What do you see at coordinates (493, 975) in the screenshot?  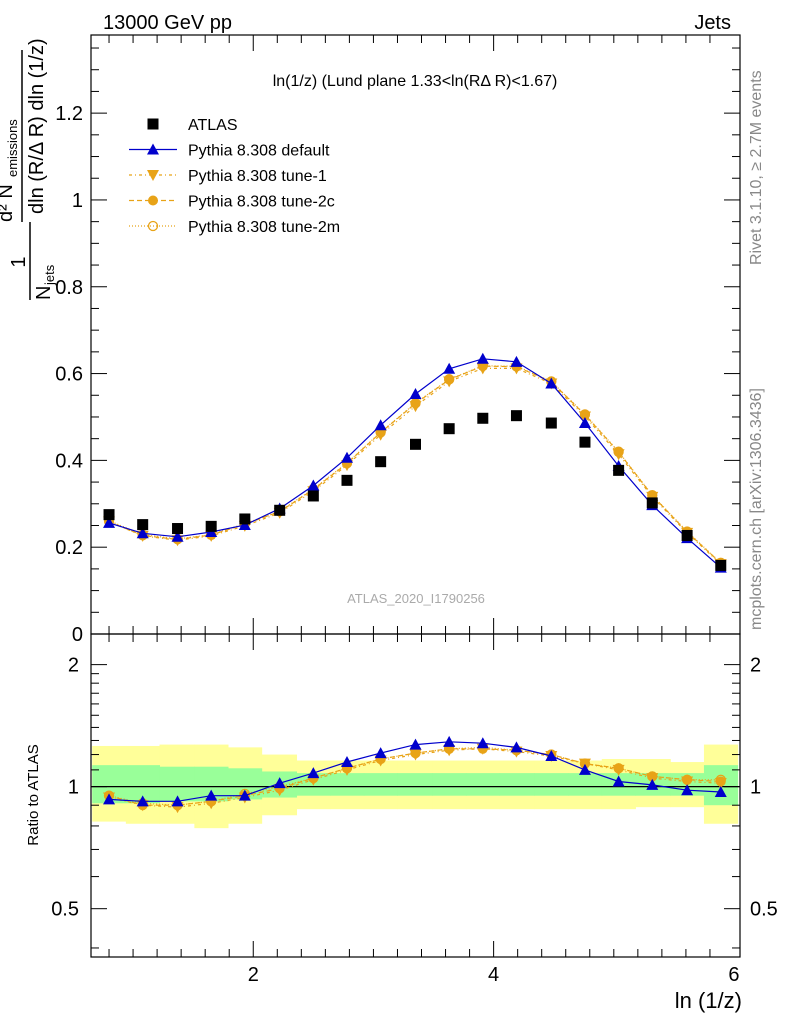 I see `x-tick-label: 4` at bounding box center [493, 975].